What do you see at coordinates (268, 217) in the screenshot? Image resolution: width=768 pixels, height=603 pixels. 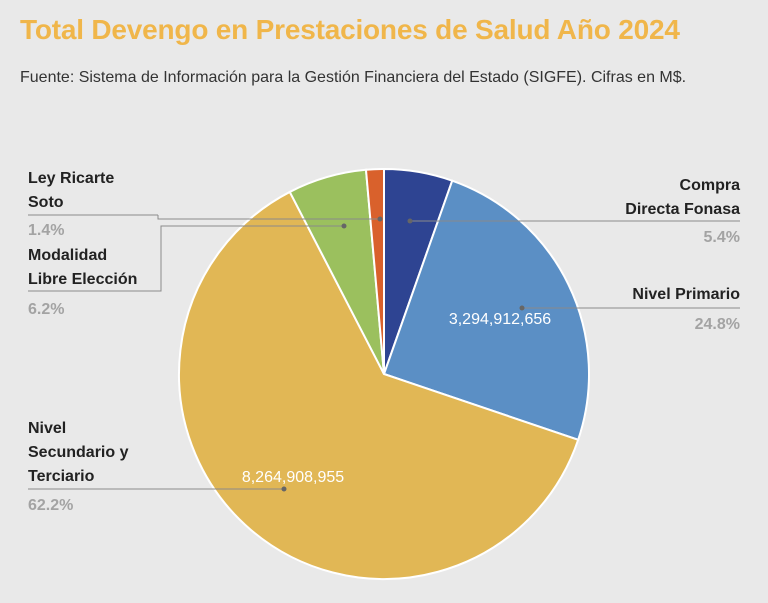 I see `leader-connector-ricarte` at bounding box center [268, 217].